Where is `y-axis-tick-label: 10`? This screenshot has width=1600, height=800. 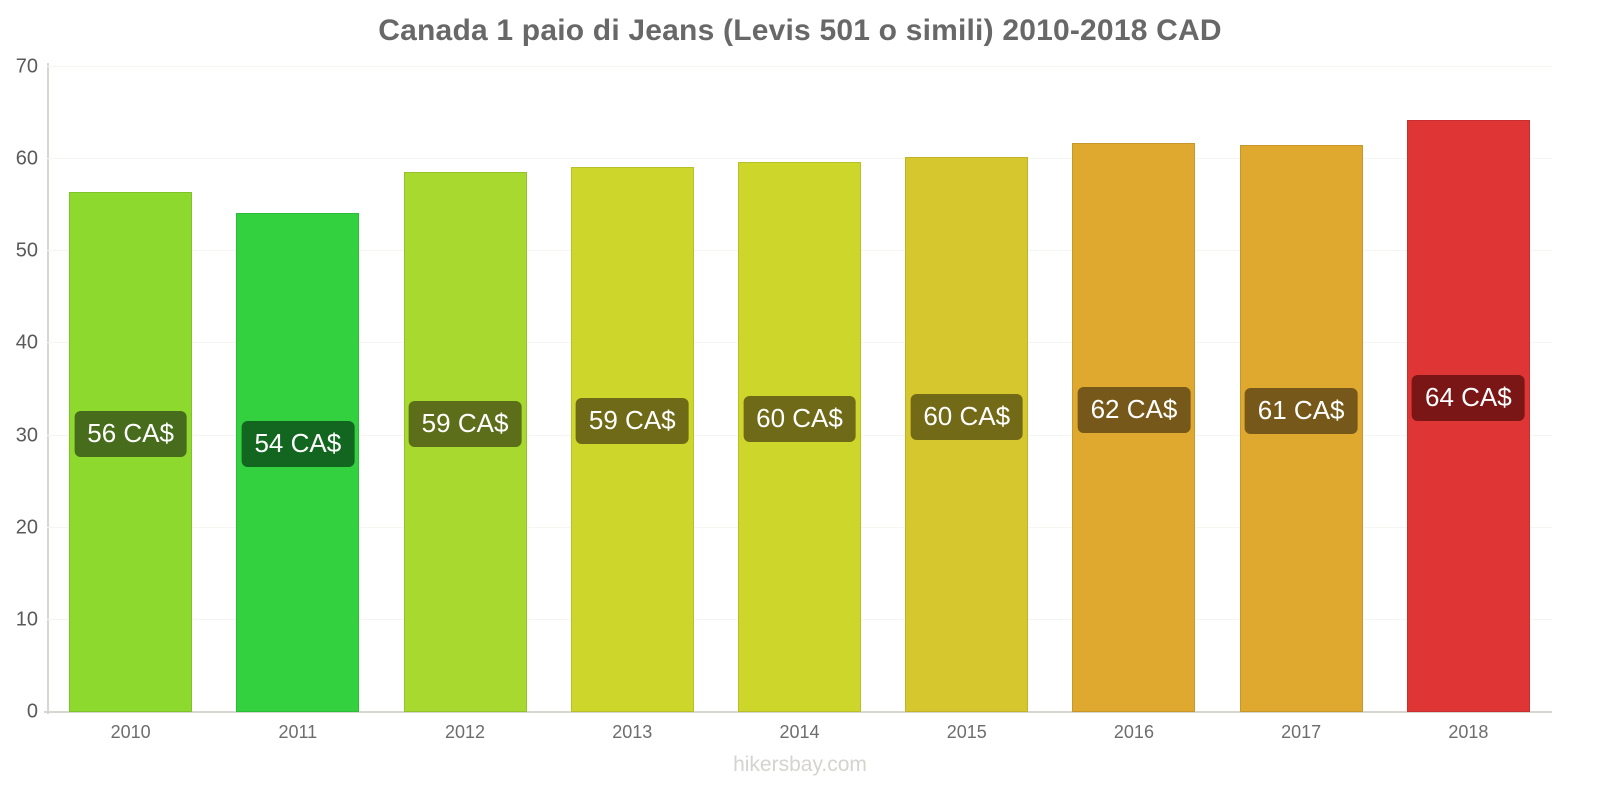 y-axis-tick-label: 10 is located at coordinates (26, 619).